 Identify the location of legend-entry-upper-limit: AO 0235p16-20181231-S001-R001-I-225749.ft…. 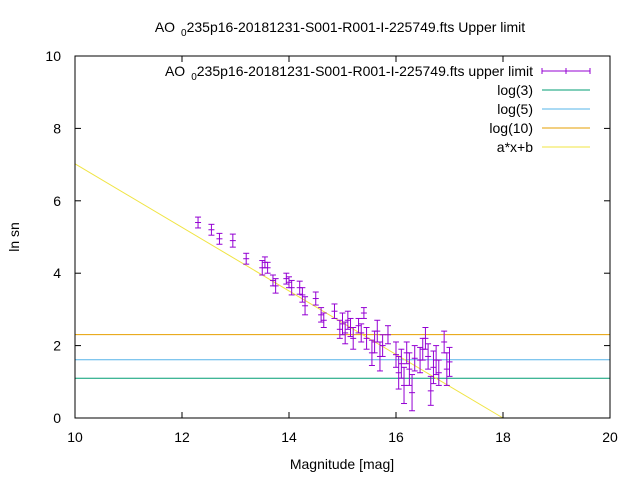
(378, 73).